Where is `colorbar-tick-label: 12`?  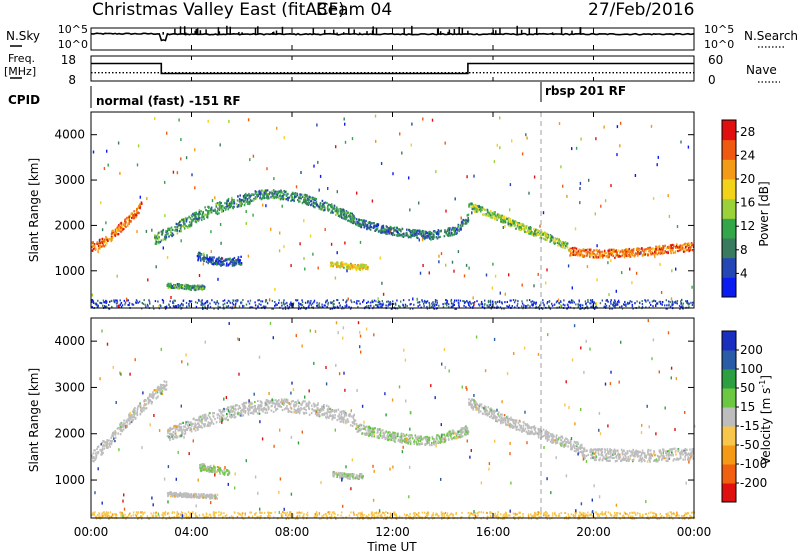
colorbar-tick-label: 12 is located at coordinates (747, 226).